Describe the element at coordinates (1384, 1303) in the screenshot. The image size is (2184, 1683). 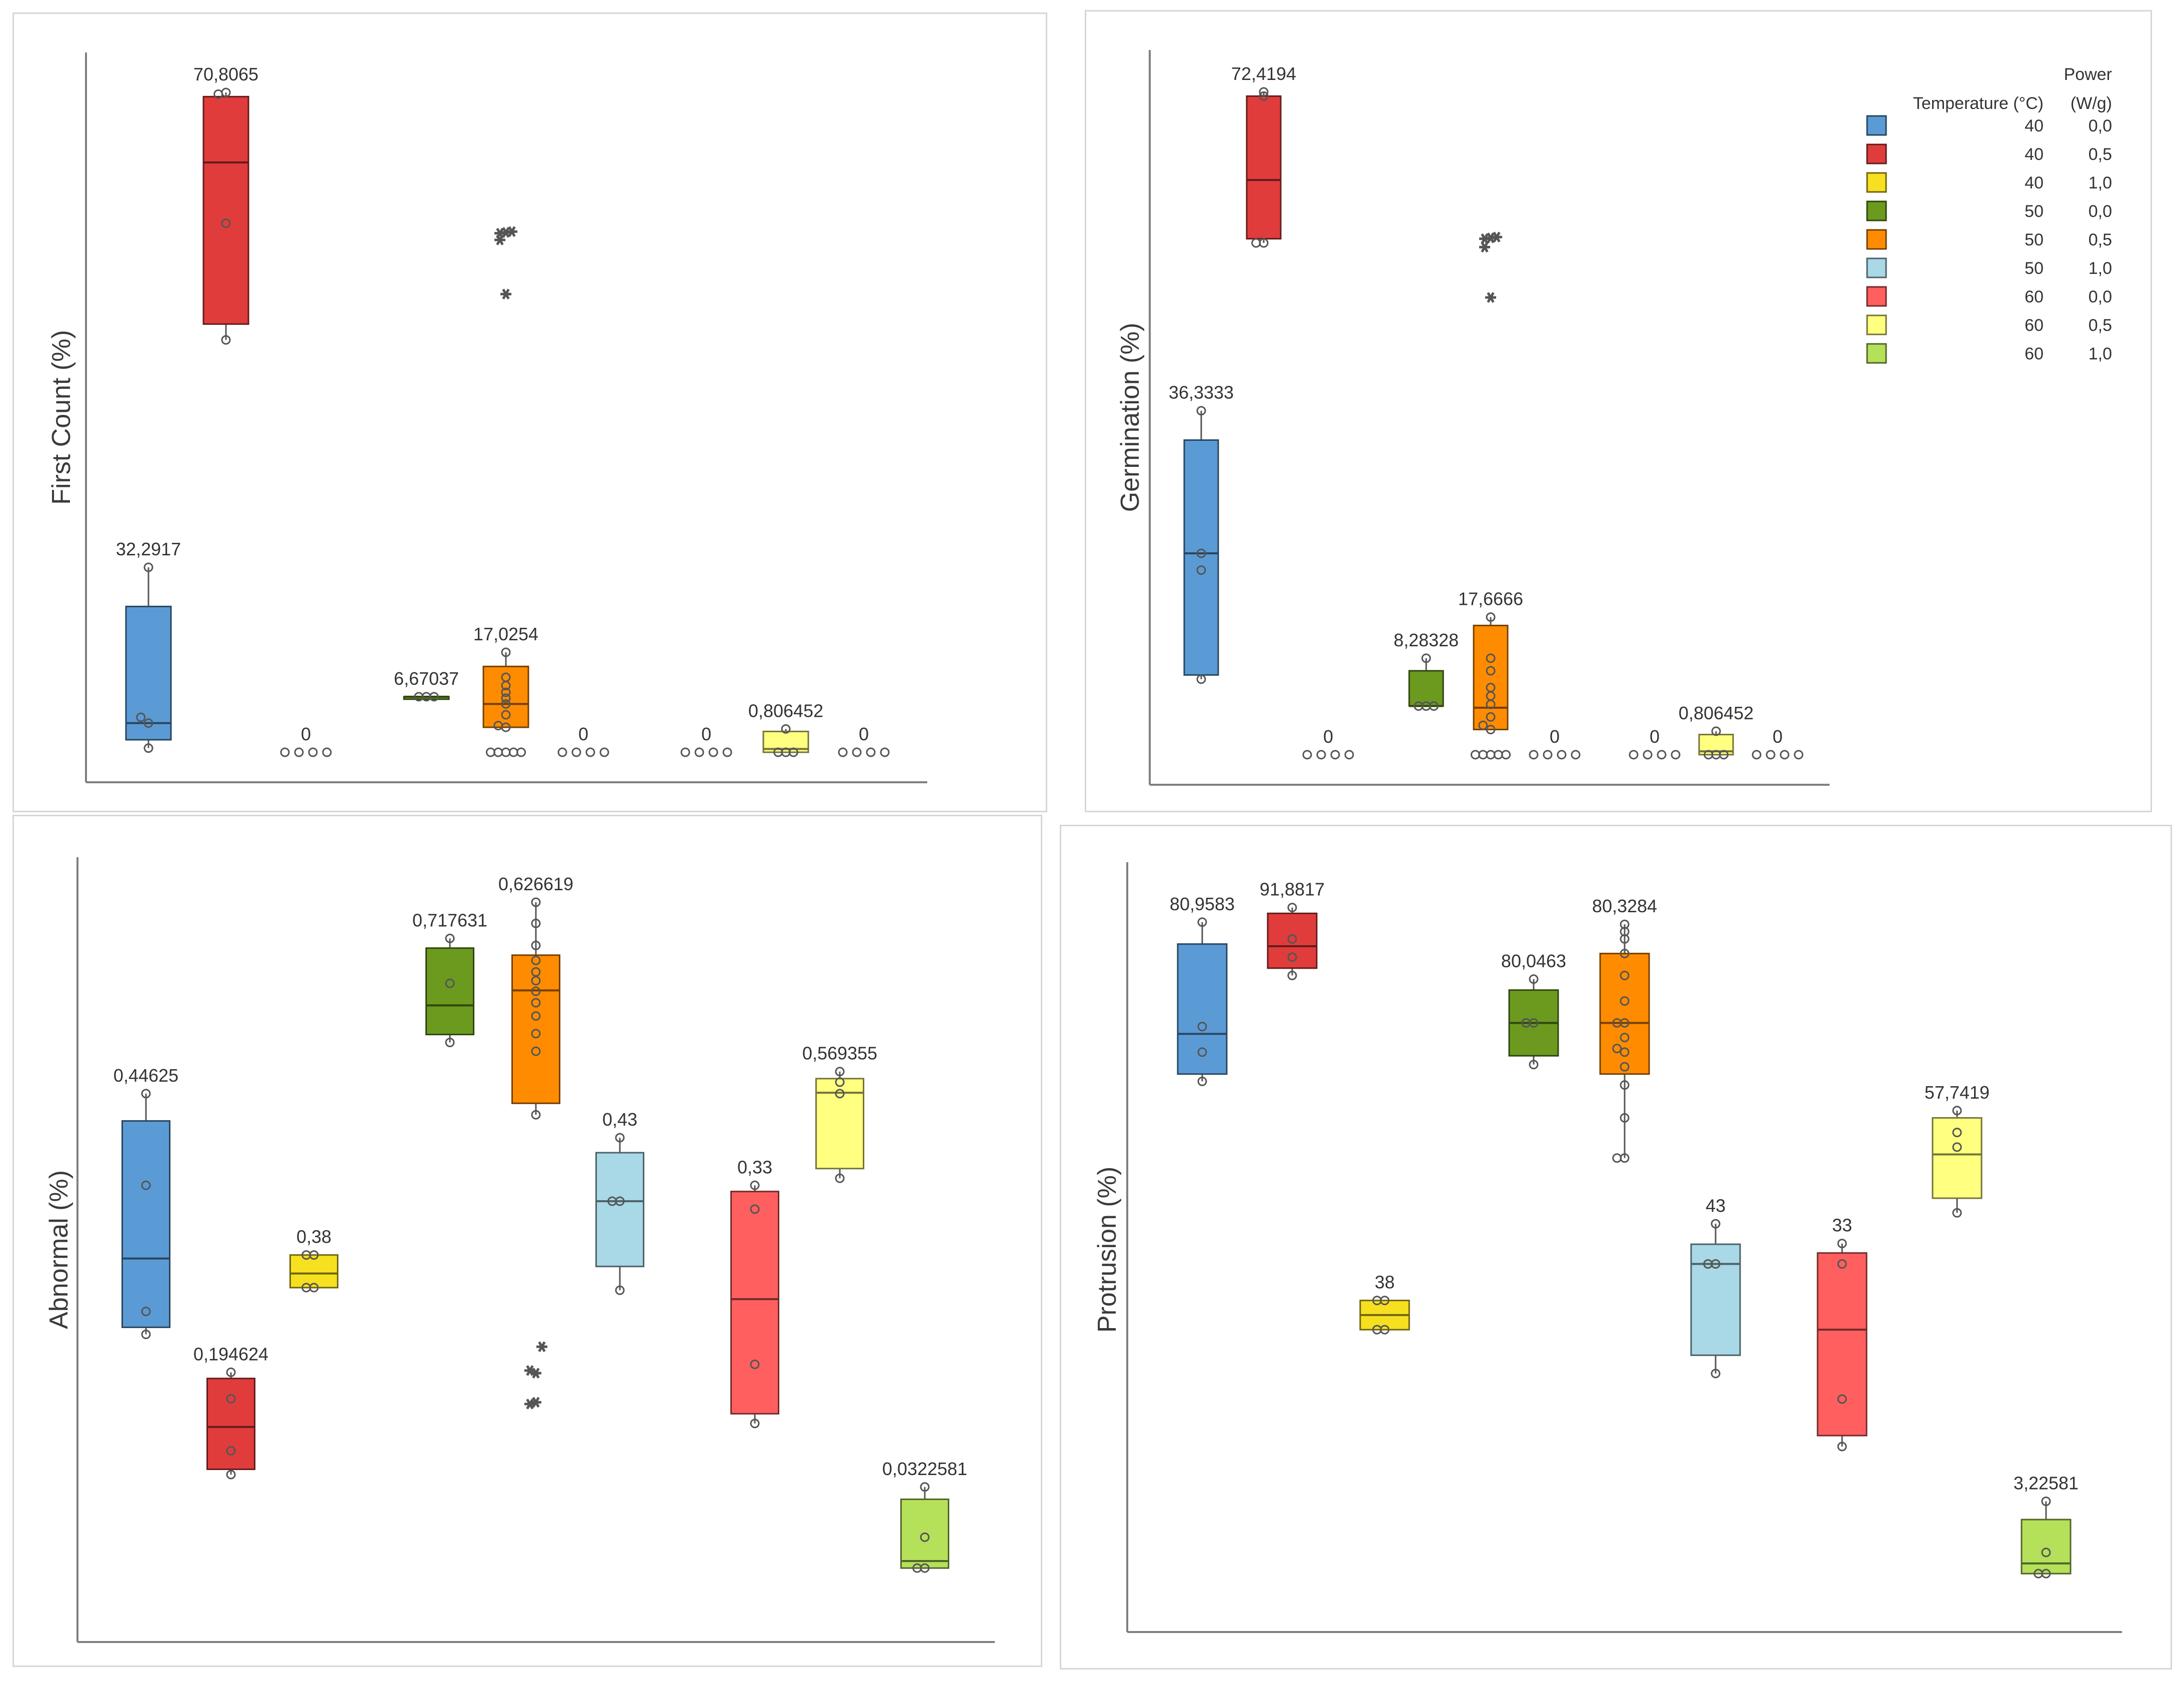
I see `box-group-3: 38` at that location.